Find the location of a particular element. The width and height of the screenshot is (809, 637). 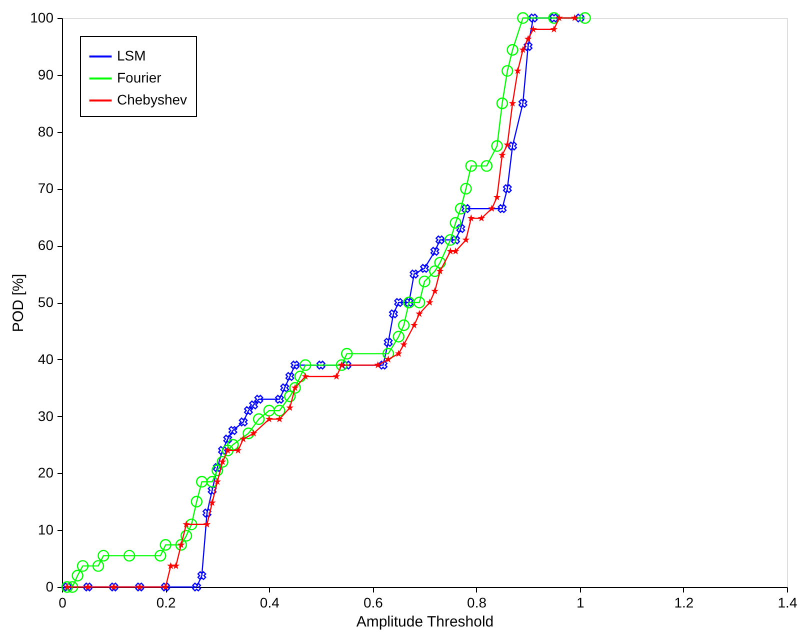

x-tick-label: 1.2 is located at coordinates (684, 602).